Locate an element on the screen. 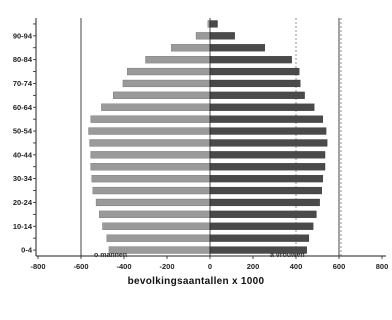  y-tick-label: 90-94 is located at coordinates (23, 35).